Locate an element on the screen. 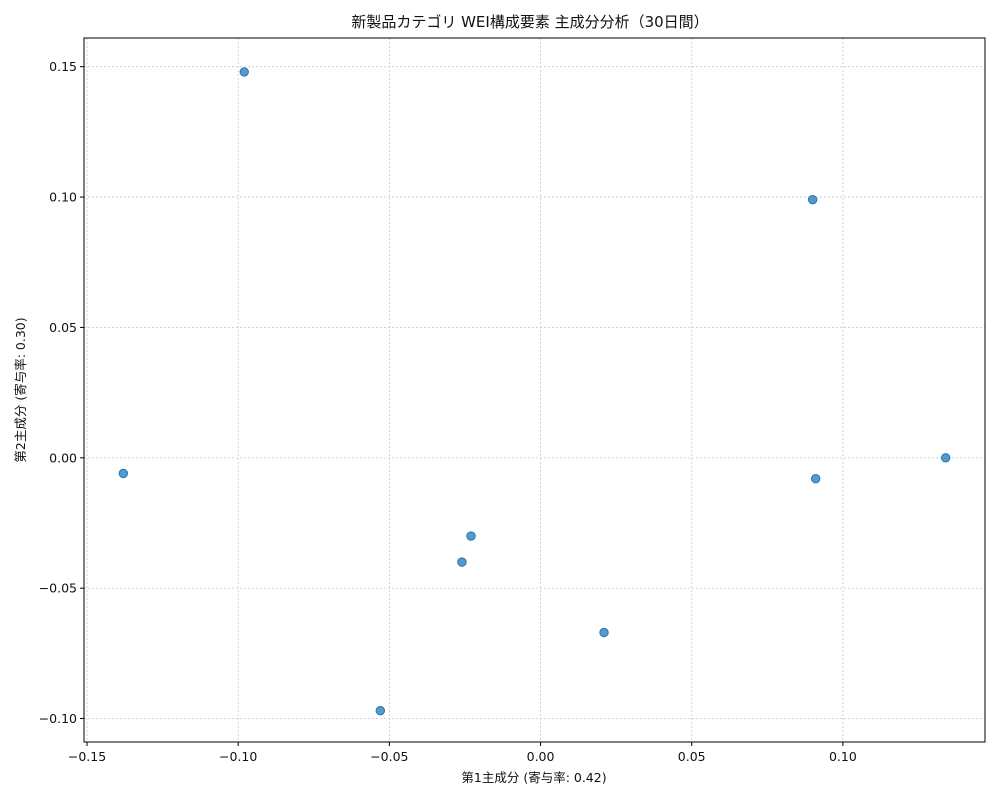 The width and height of the screenshot is (1000, 800). y-tick-label: −0.10 is located at coordinates (58, 718).